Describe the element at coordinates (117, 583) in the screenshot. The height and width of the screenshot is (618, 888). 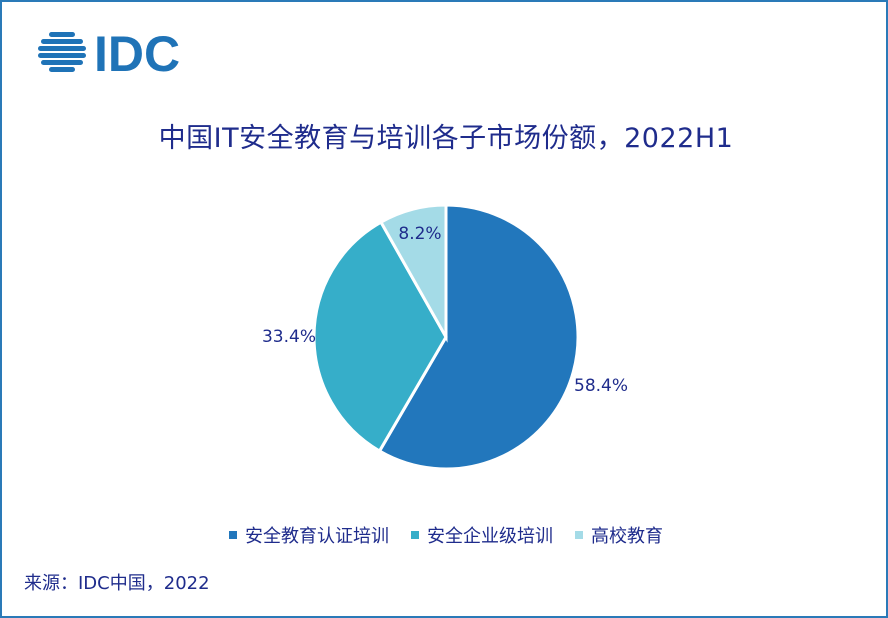
I see `source-note: 来源：IDC中国，2022` at that location.